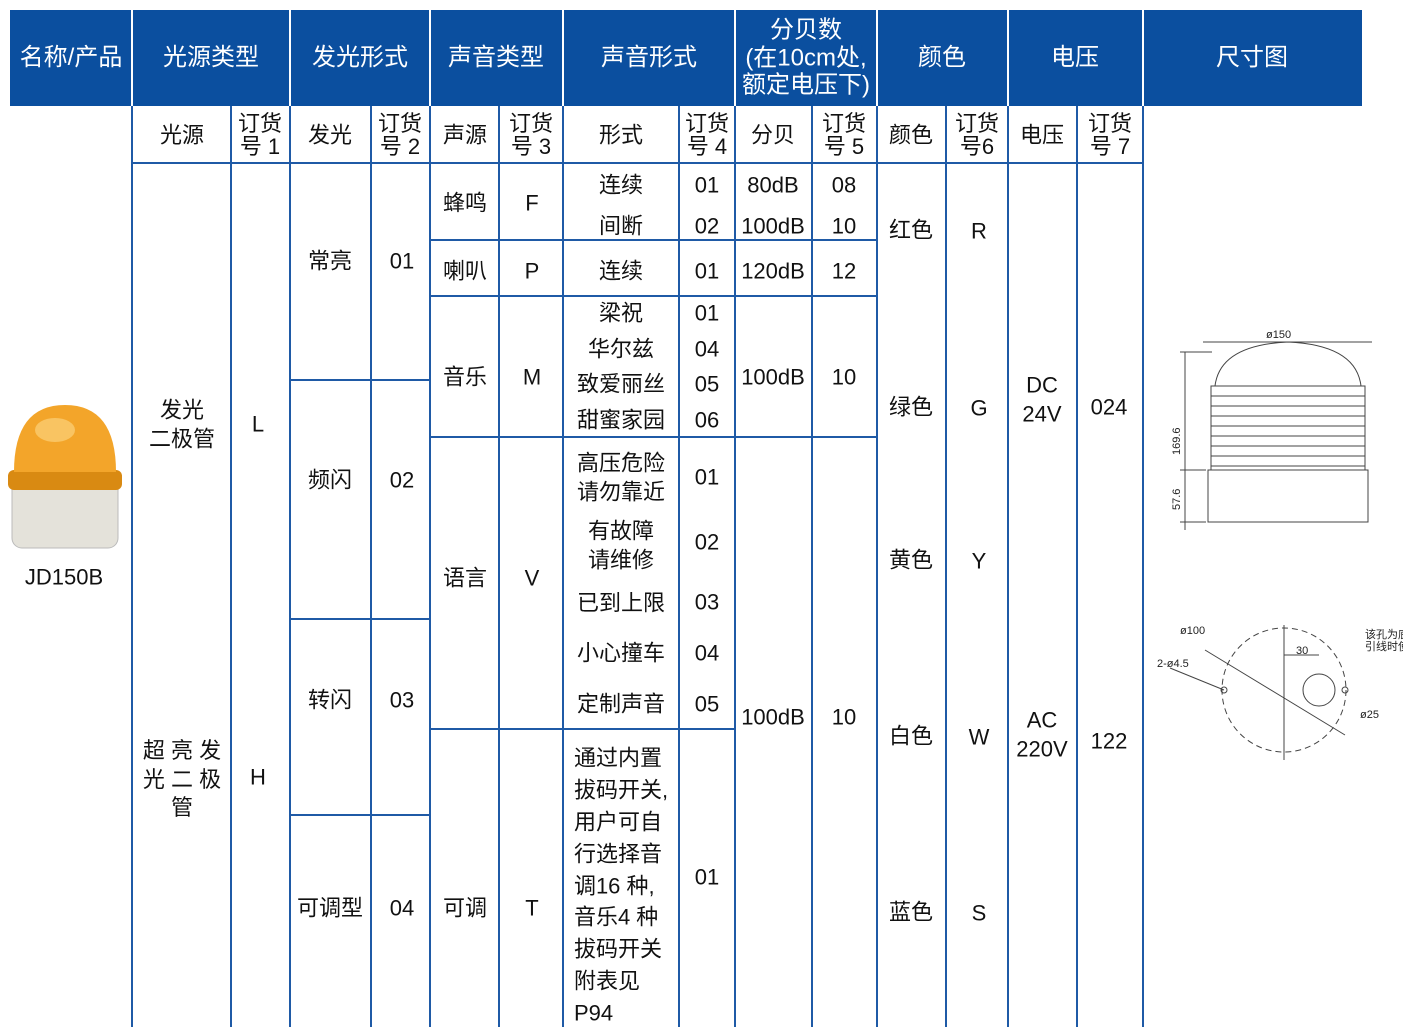 The image size is (1403, 1027). Describe the element at coordinates (465, 135) in the screenshot. I see `subheader-cell: 声源` at that location.